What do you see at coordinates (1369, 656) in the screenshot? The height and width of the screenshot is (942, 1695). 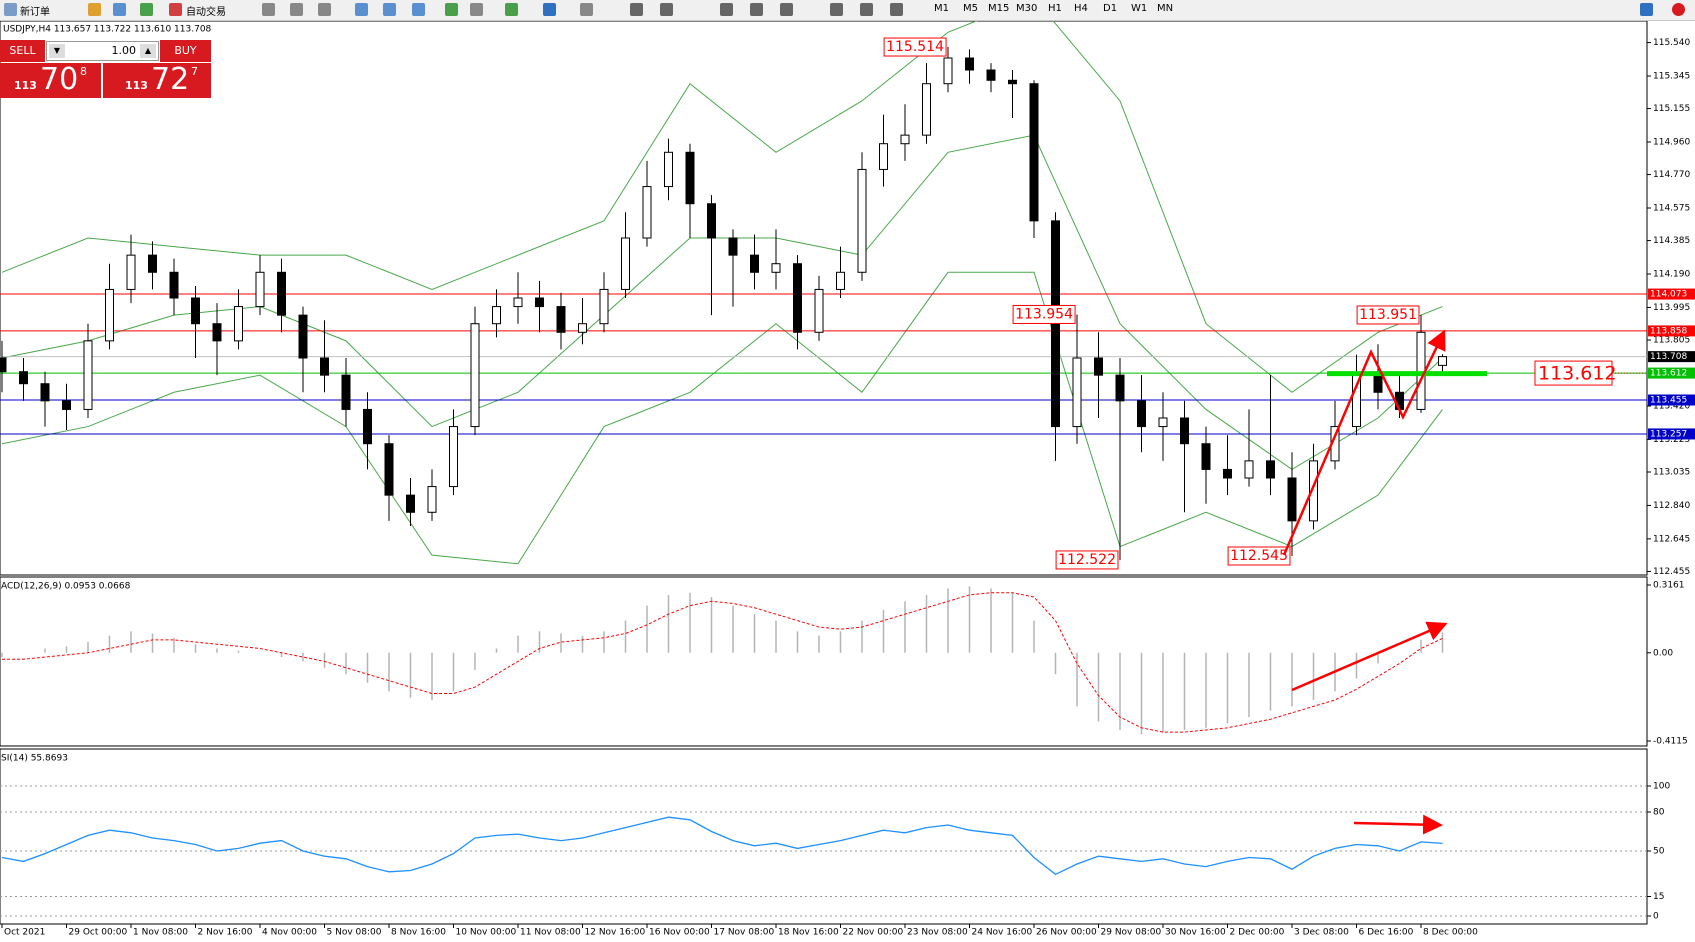 I see `macd-arrow` at bounding box center [1369, 656].